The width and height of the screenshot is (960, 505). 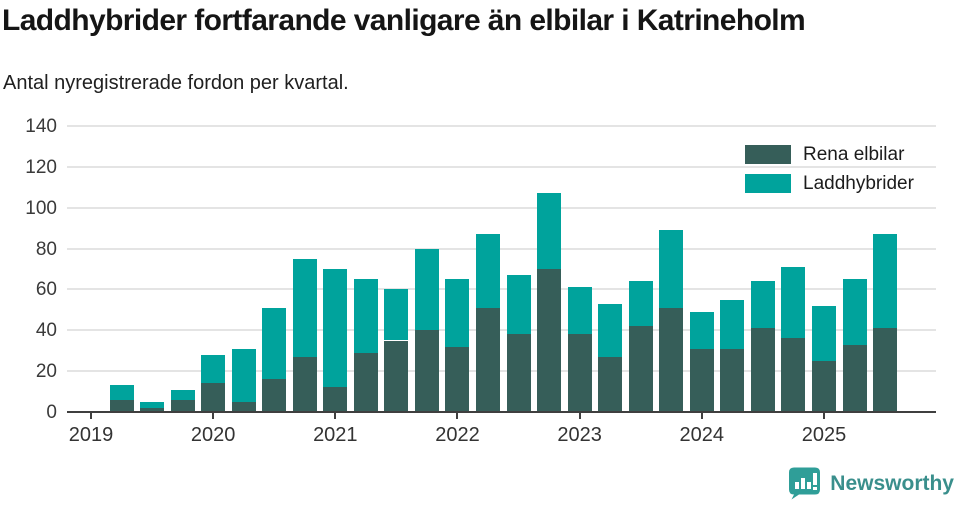 I want to click on brand-footer: Newsworthy, so click(x=871, y=483).